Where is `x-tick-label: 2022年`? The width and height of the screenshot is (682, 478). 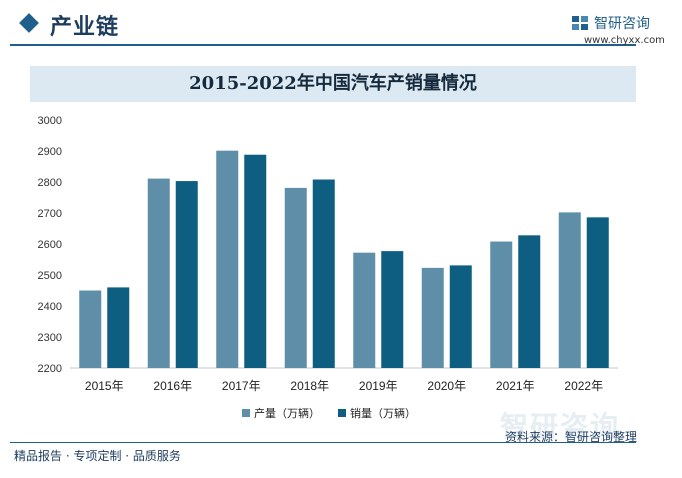
x-tick-label: 2022年 is located at coordinates (583, 386).